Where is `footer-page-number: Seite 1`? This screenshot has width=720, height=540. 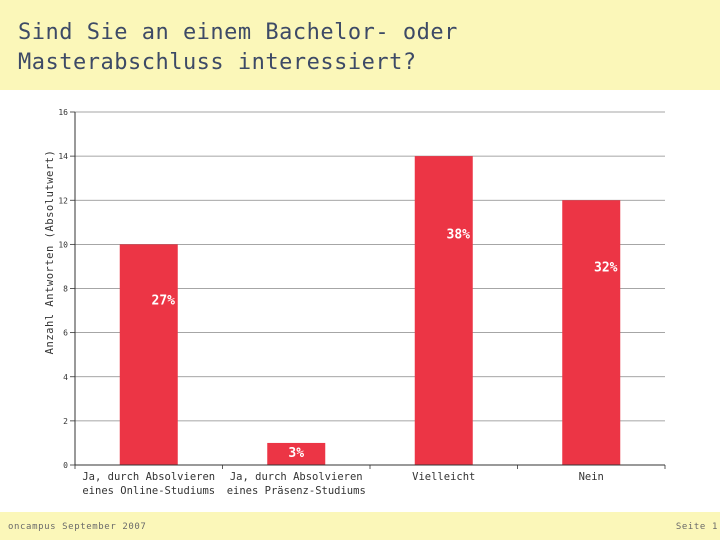 footer-page-number: Seite 1 is located at coordinates (696, 527).